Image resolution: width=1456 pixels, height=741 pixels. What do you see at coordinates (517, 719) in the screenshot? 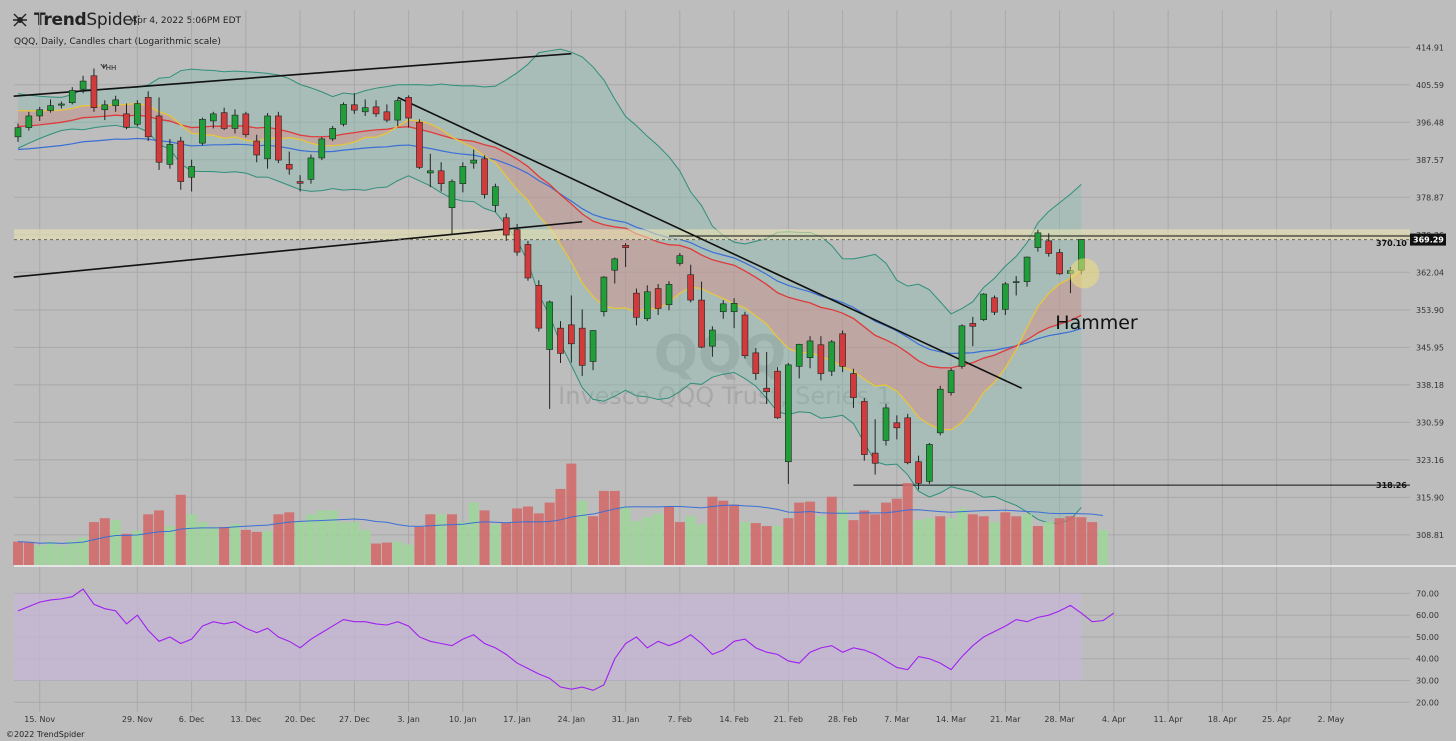
I see `x-tick-label: 17. Jan` at bounding box center [517, 719].